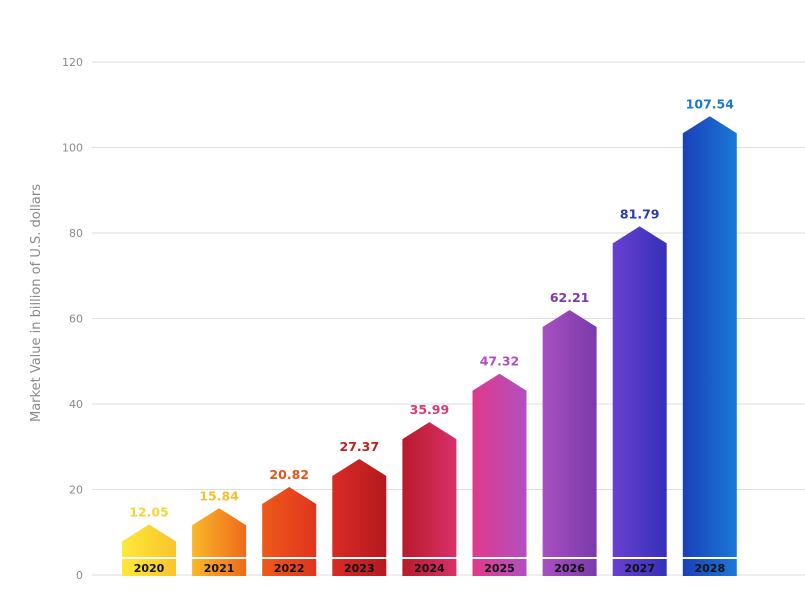 Image resolution: width=805 pixels, height=605 pixels. I want to click on x-tick-label: 2027, so click(639, 568).